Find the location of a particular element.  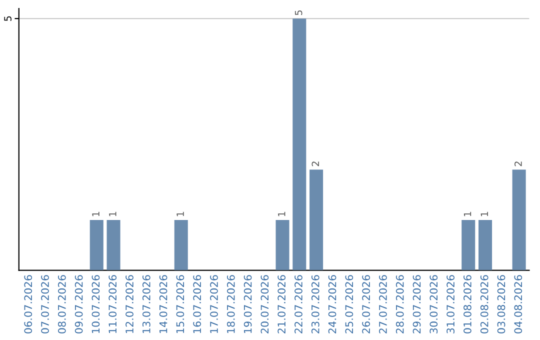

x-tick-label: 14.07.2026 is located at coordinates (163, 304).